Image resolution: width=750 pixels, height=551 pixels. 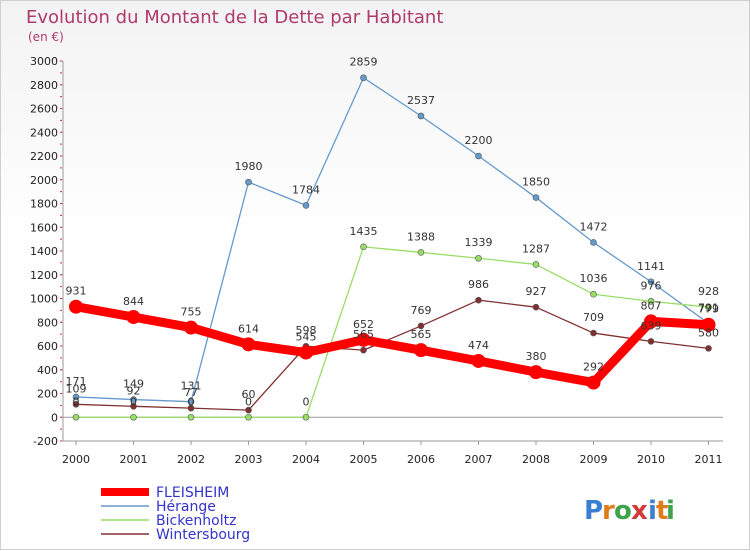 I want to click on data-label: 928, so click(x=708, y=291).